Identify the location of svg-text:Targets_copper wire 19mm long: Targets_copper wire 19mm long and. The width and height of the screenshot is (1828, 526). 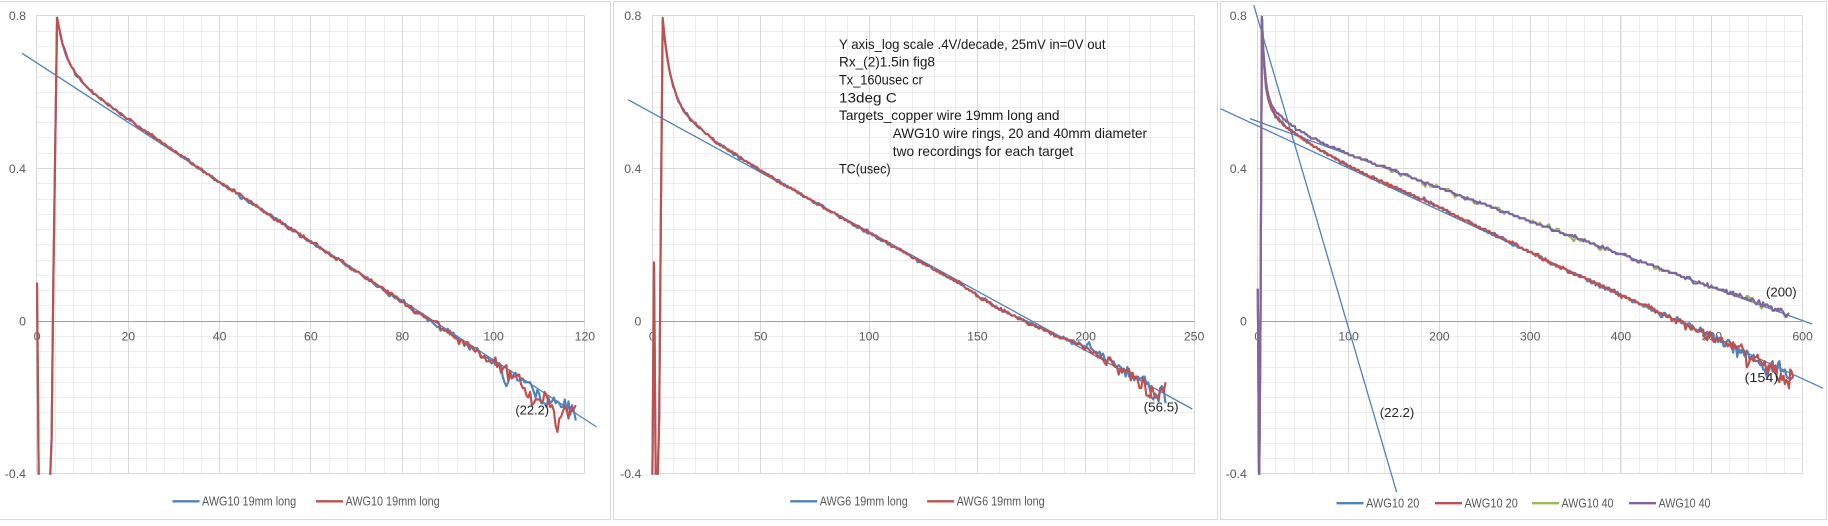
(949, 115).